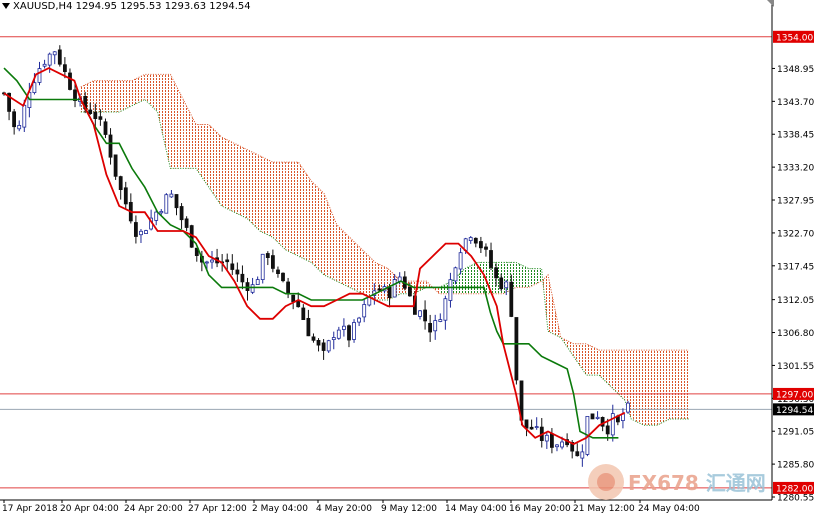  What do you see at coordinates (795, 169) in the screenshot?
I see `price-tick-label: 1333.20` at bounding box center [795, 169].